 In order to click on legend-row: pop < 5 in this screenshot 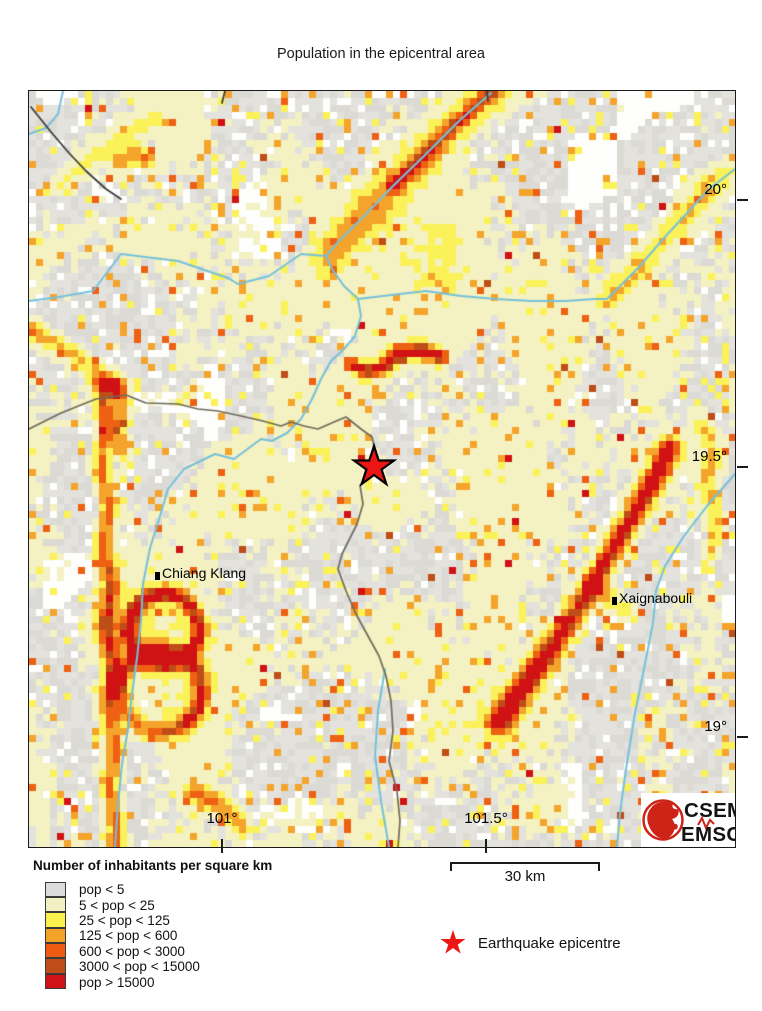, I will do `click(158, 889)`.